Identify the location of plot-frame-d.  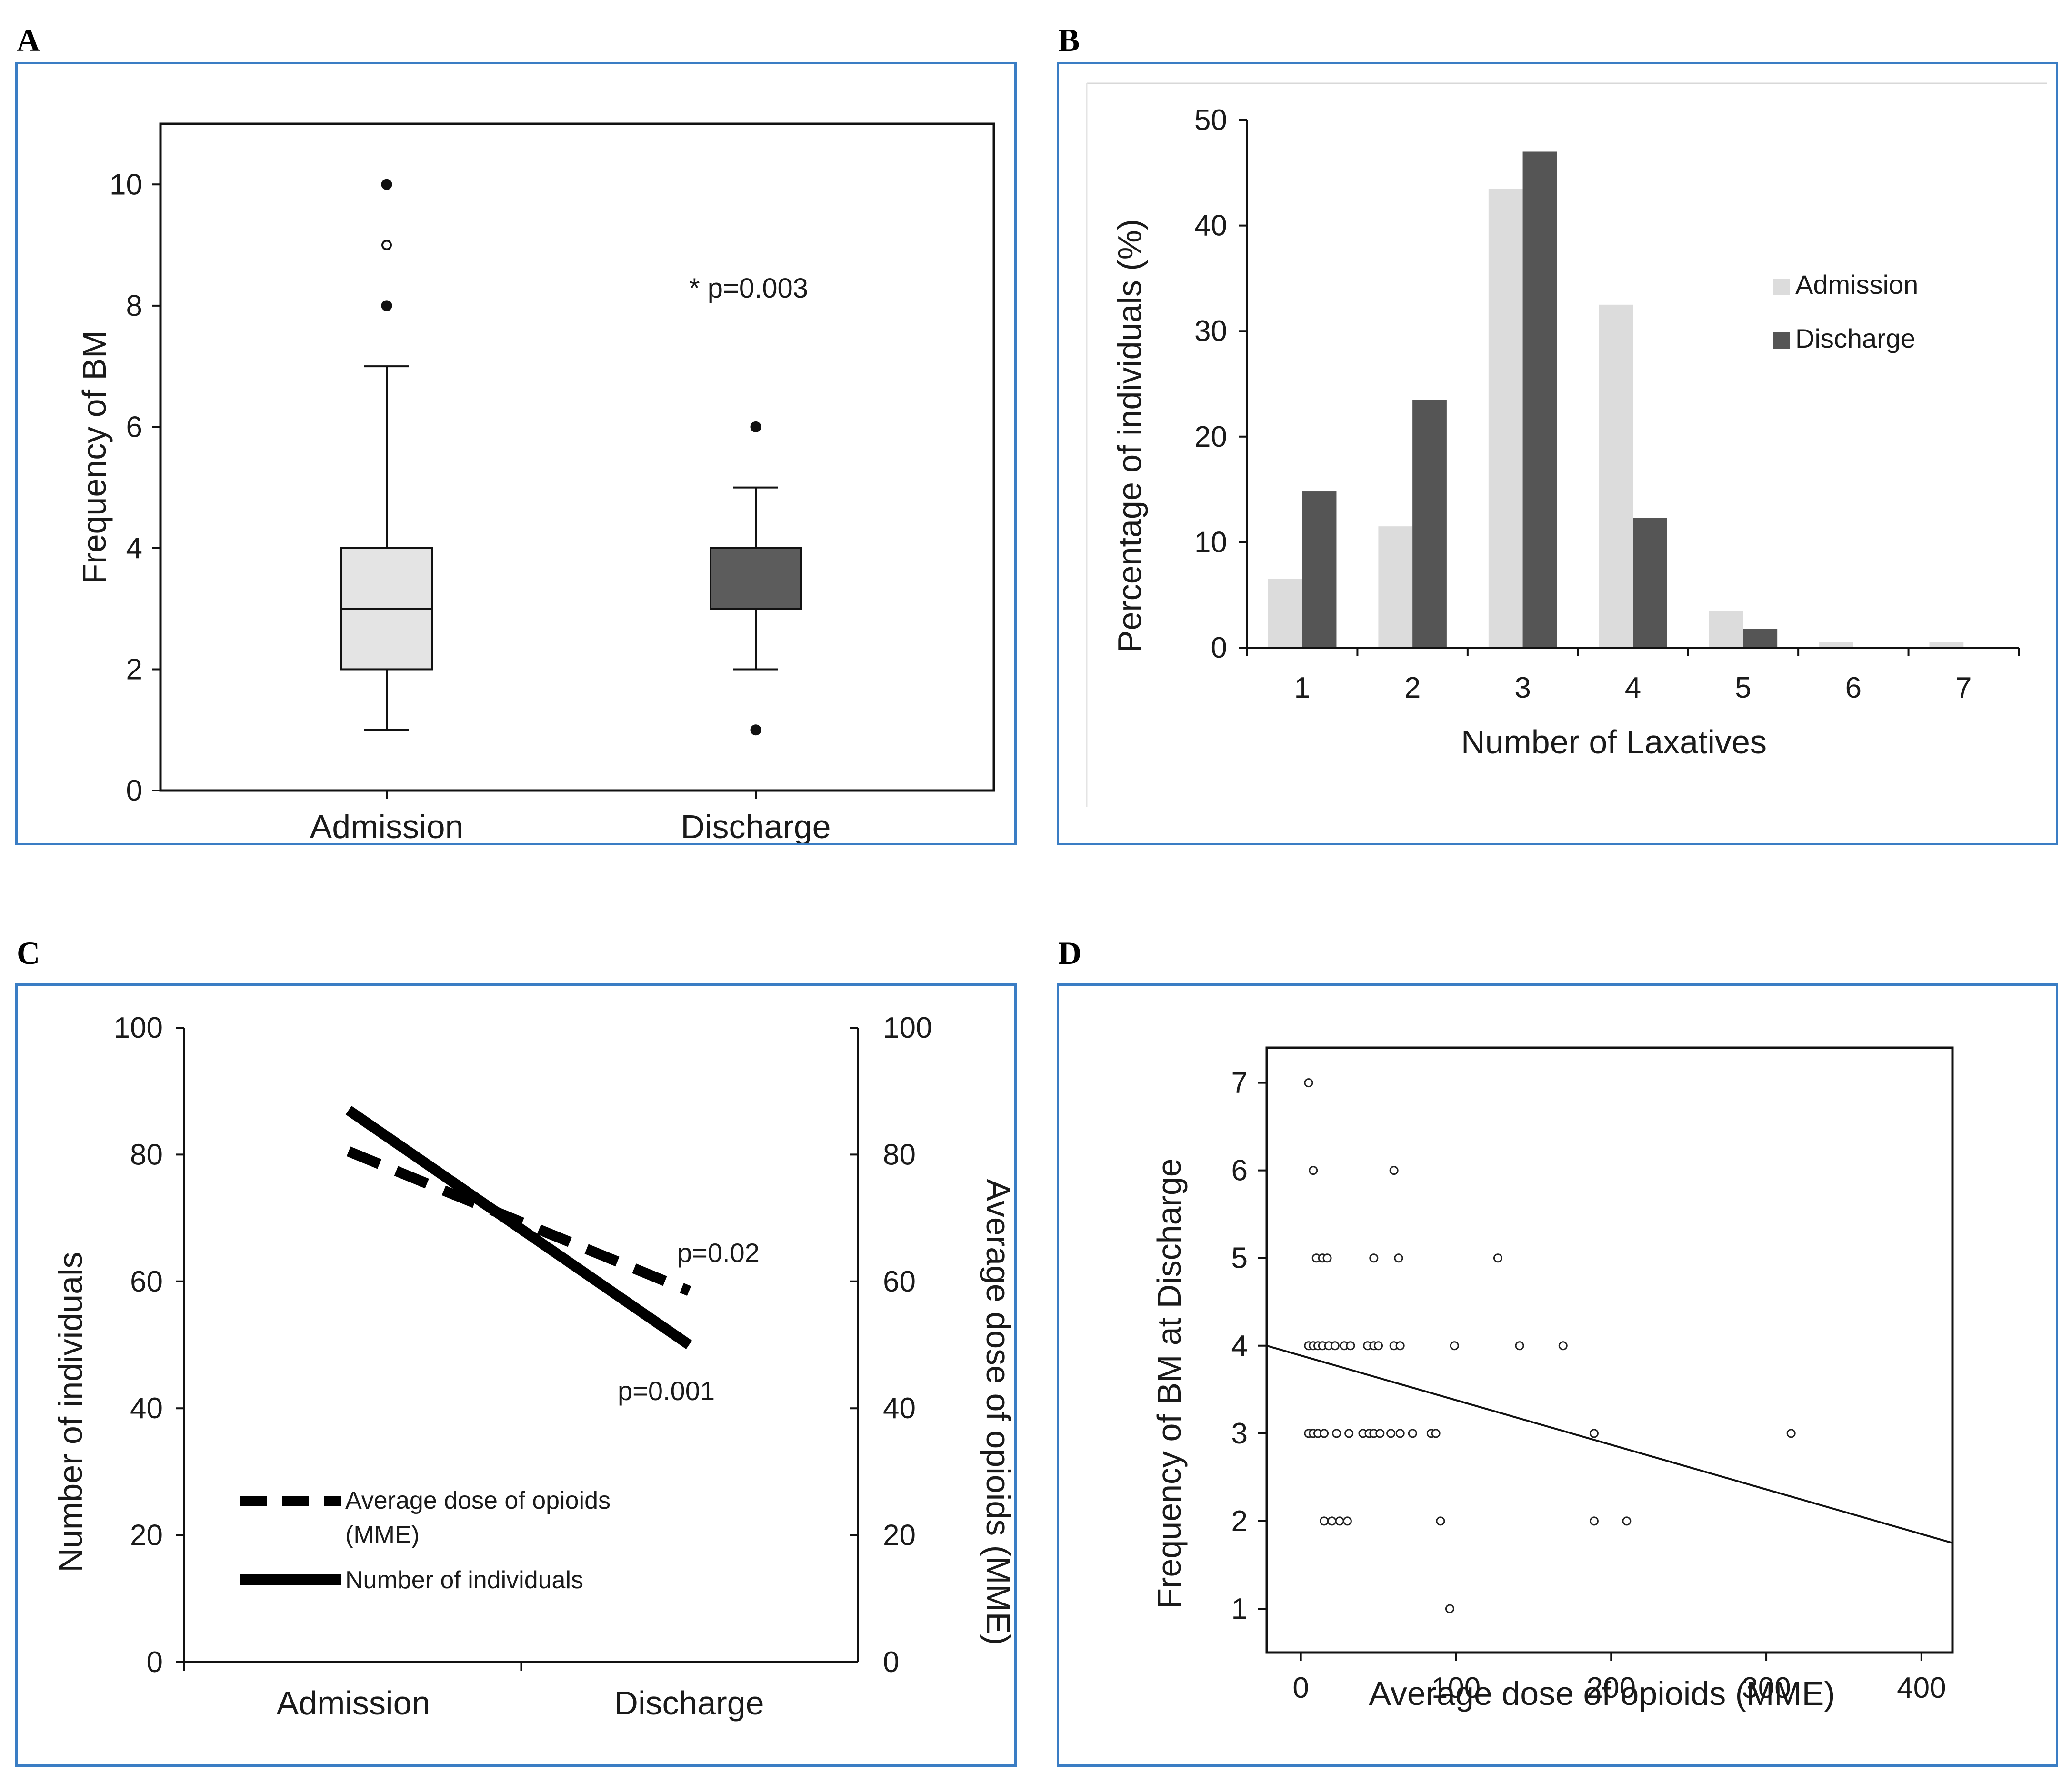
(1609, 1350).